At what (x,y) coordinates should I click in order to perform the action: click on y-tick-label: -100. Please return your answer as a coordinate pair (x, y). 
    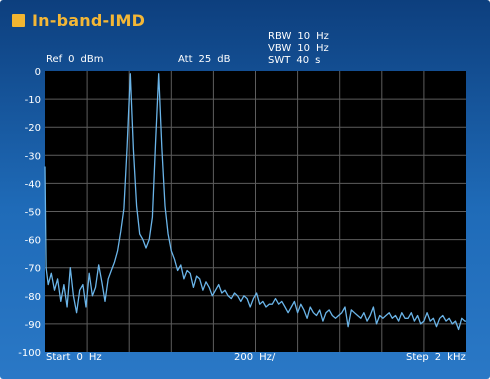
    Looking at the image, I should click on (29, 353).